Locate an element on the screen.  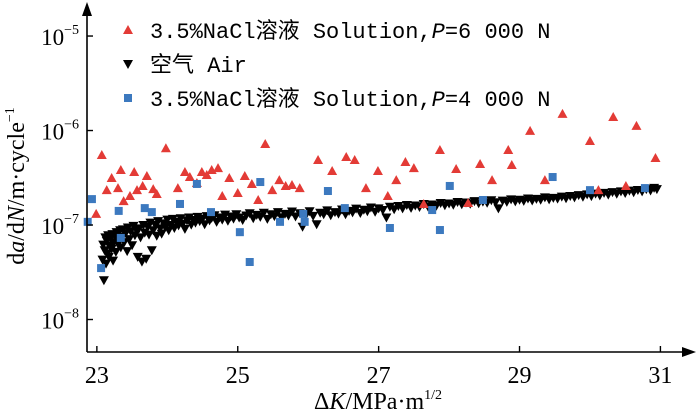
x-ticks: 23 25 27 29 31 is located at coordinates (378, 367).